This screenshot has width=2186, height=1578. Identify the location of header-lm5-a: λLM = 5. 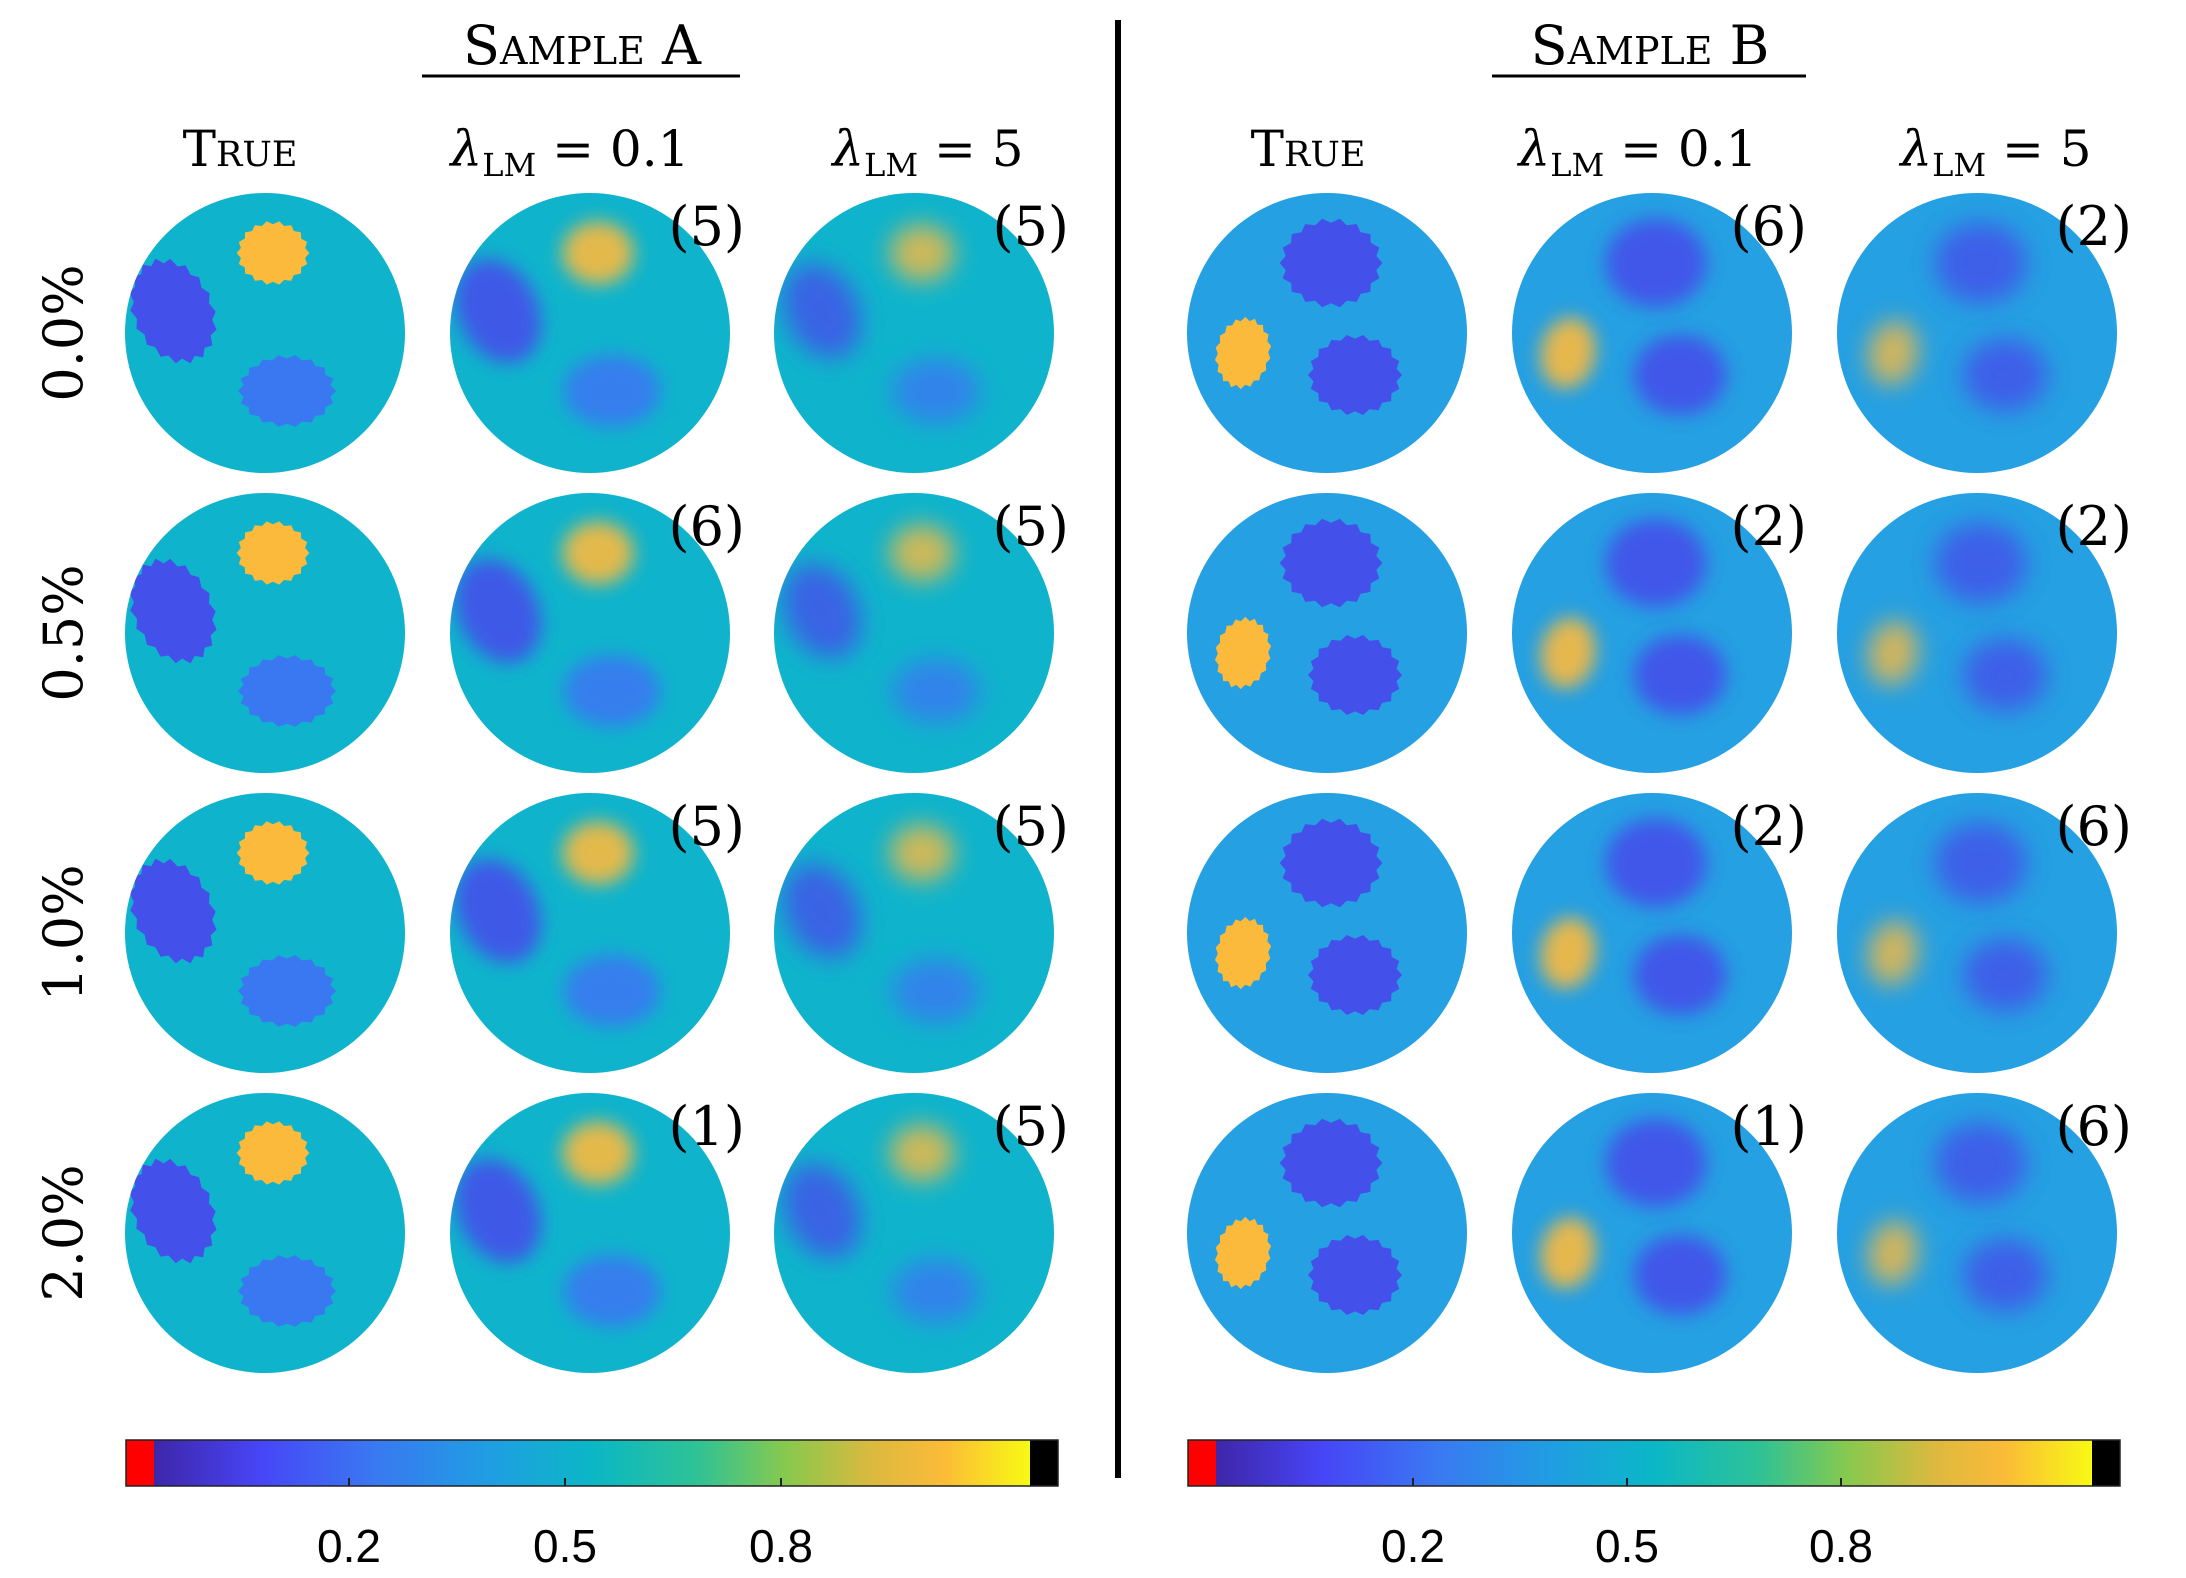
(926, 152).